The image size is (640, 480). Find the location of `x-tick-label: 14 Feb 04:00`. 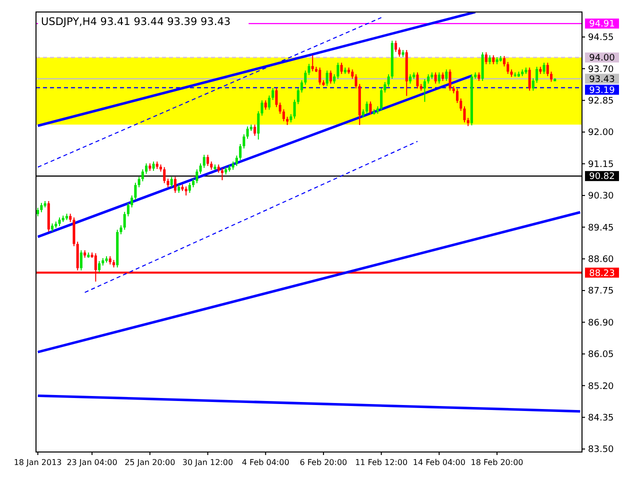

x-tick-label: 14 Feb 04:00 is located at coordinates (439, 462).